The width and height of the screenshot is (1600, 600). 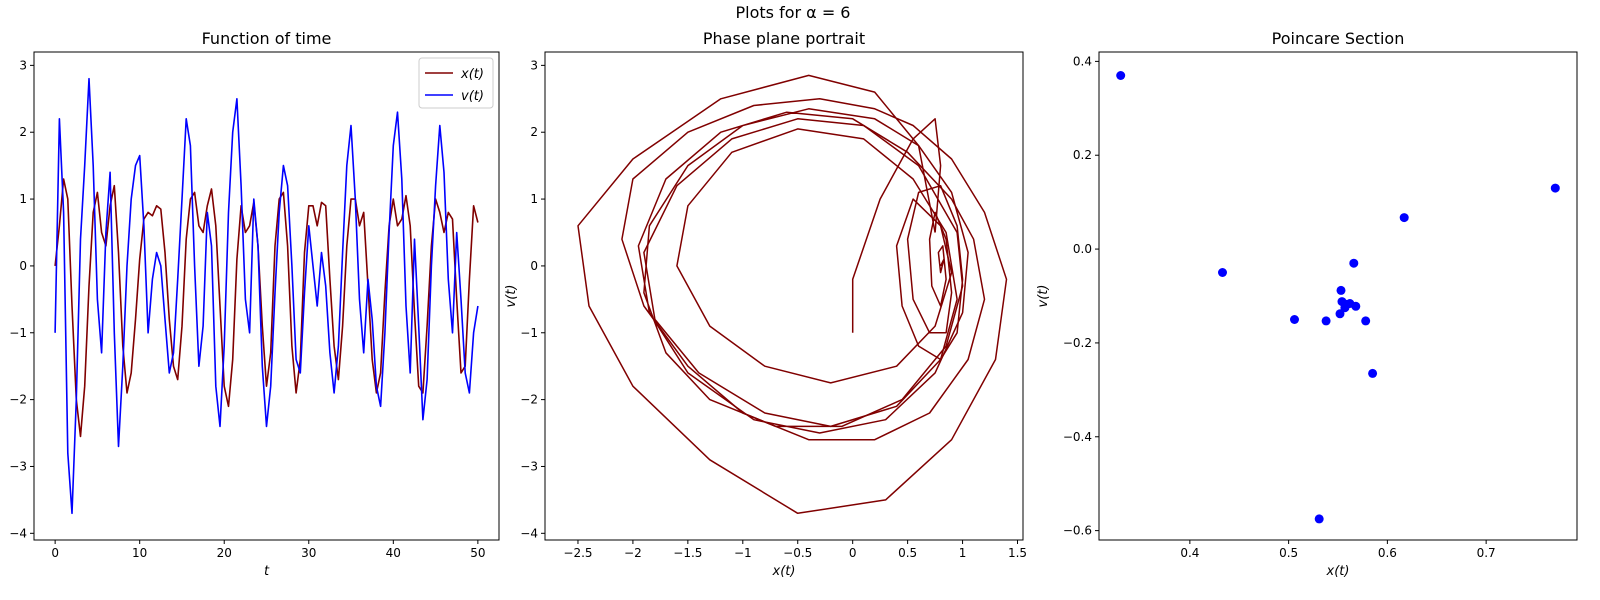 I want to click on x-tick-label: −1, so click(x=743, y=553).